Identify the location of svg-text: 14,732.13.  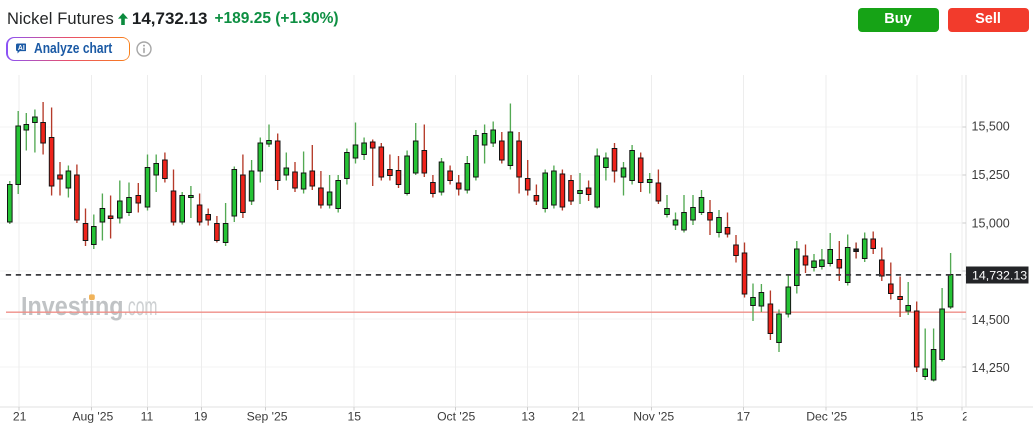
(999, 276).